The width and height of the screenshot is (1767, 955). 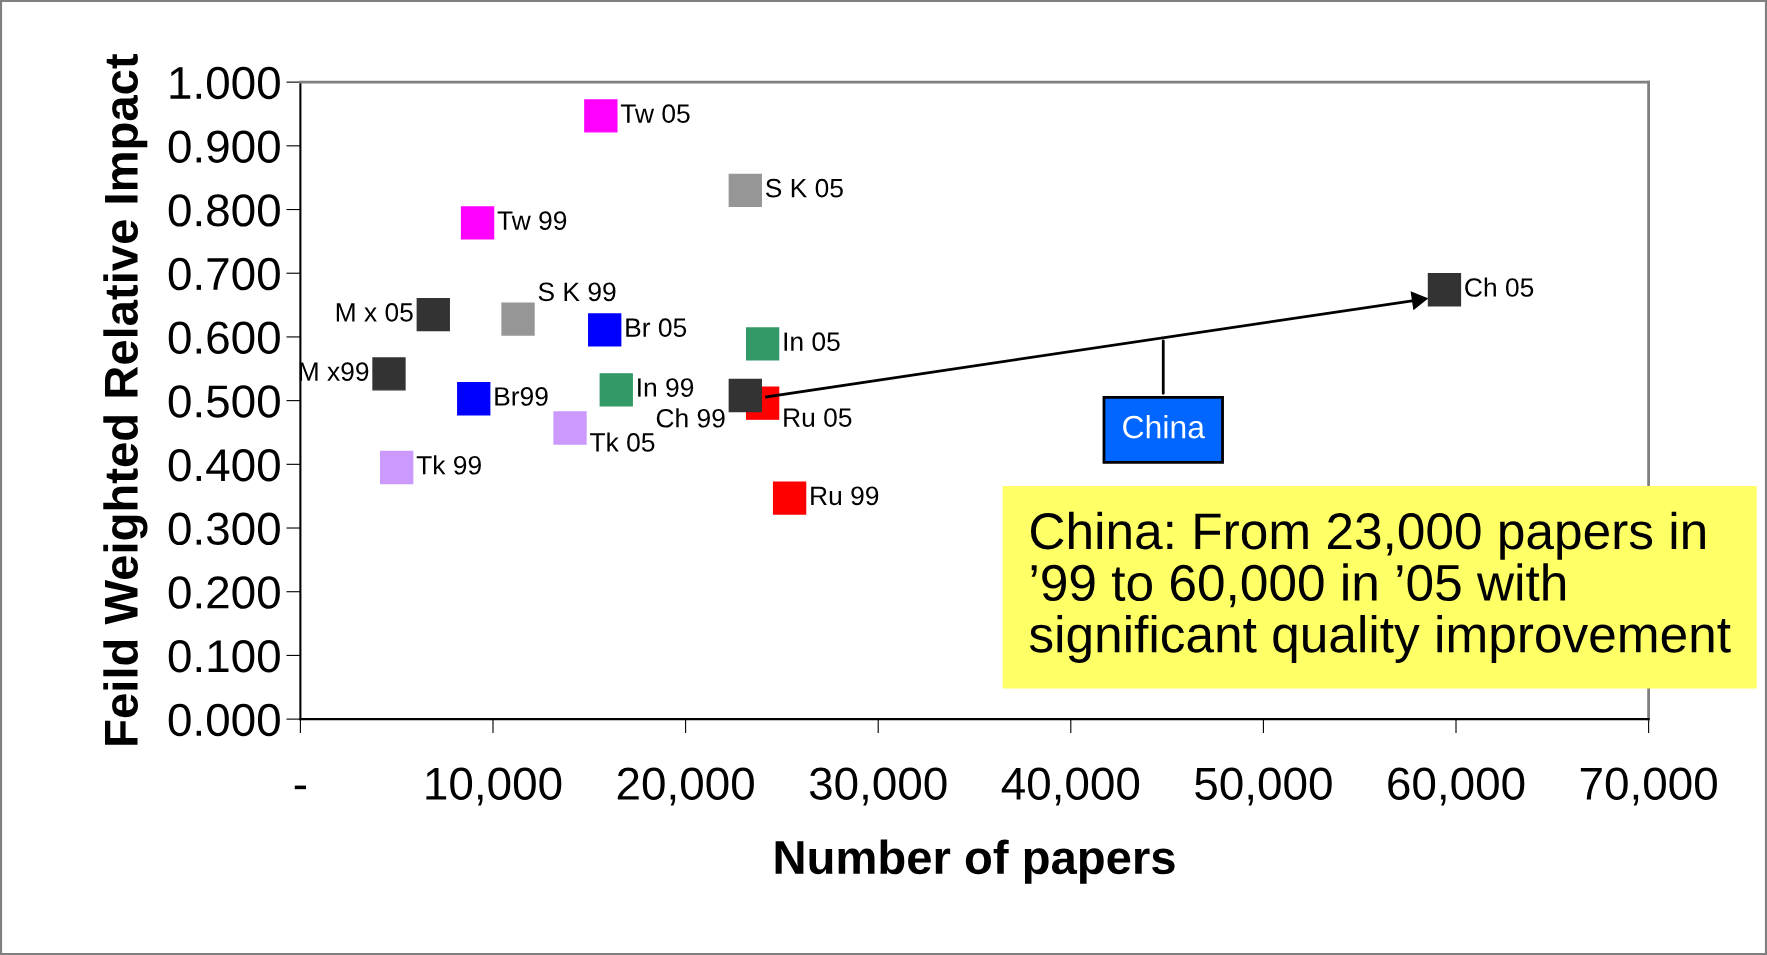 I want to click on series-label: Tk 99, so click(x=448, y=465).